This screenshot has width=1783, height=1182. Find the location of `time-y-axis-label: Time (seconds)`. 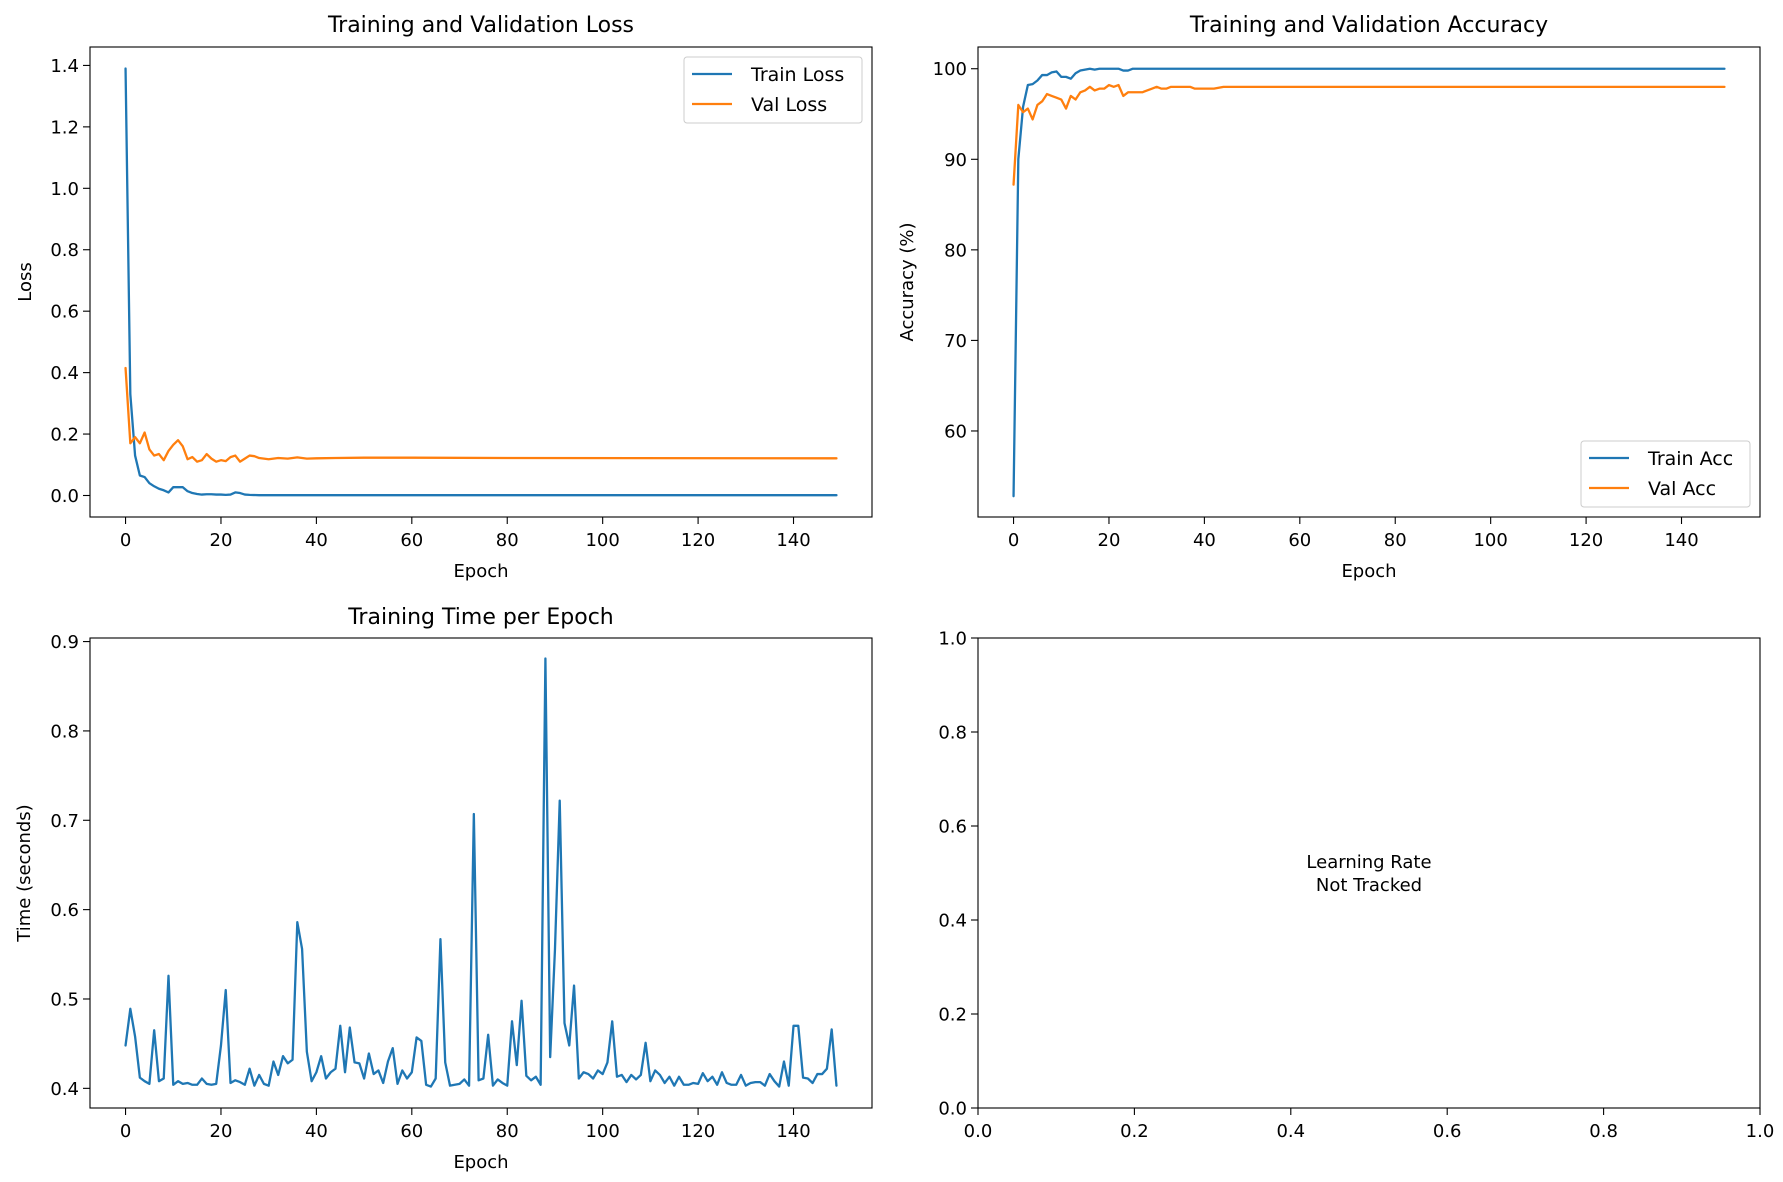

time-y-axis-label: Time (seconds) is located at coordinates (24, 873).